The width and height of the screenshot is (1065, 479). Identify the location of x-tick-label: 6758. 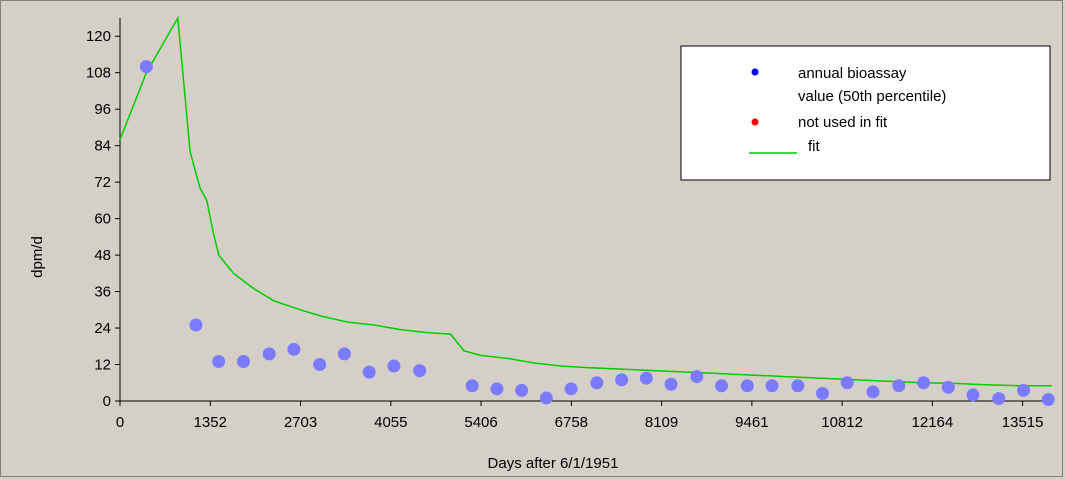
(571, 422).